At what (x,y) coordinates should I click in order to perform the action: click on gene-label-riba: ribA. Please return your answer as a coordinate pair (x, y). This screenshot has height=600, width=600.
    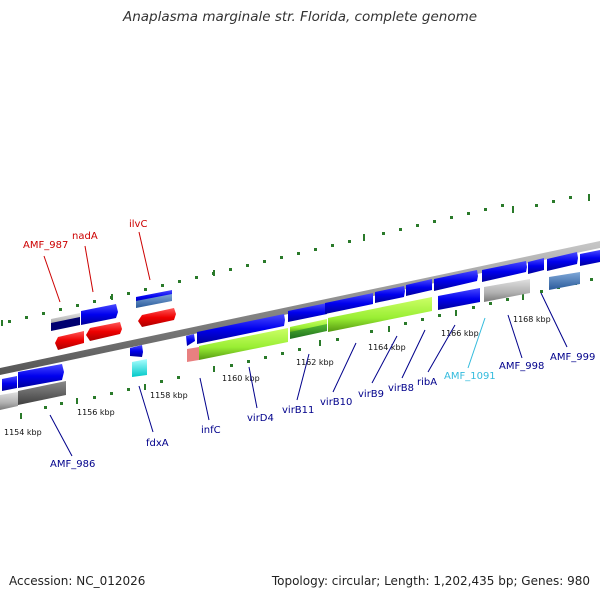
    Looking at the image, I should click on (427, 382).